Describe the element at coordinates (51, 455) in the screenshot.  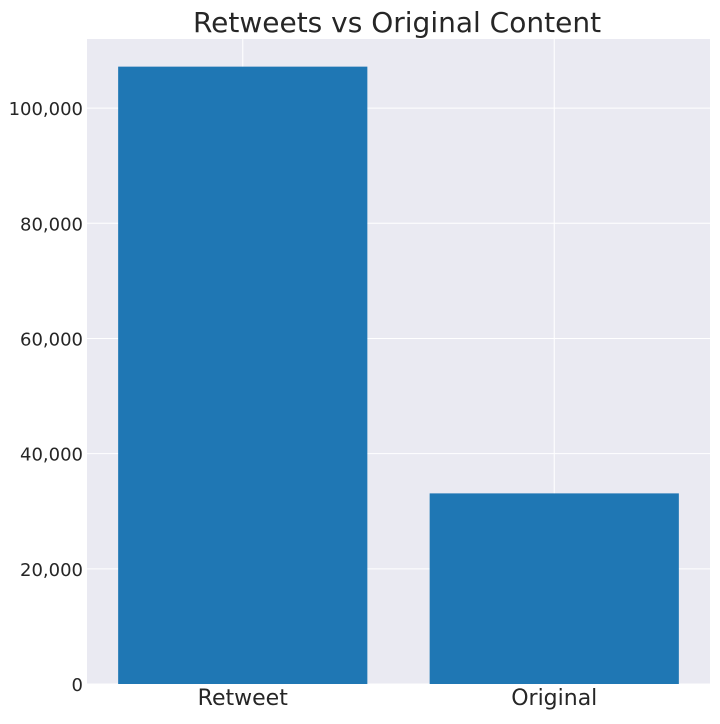
I see `y-tick-label: 40,000` at that location.